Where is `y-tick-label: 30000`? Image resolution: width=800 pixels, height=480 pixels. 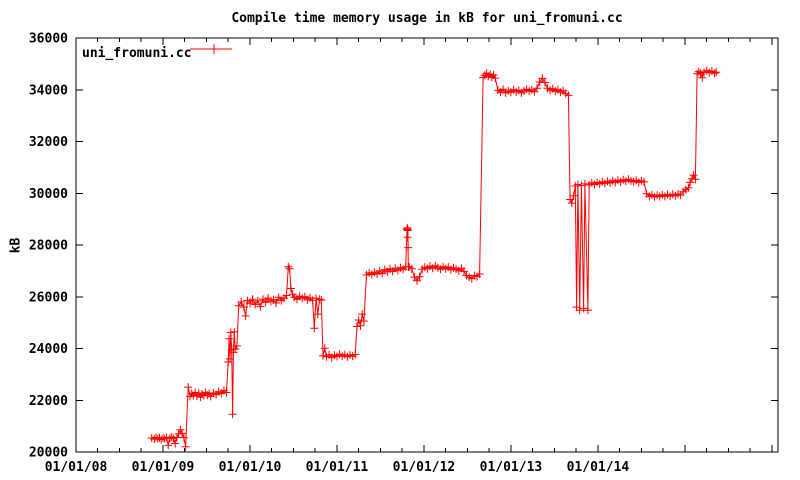
y-tick-label: 30000 is located at coordinates (48, 194).